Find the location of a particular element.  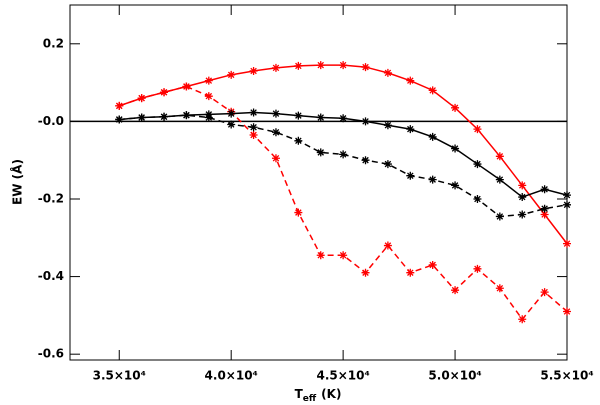

x-label-main: T is located at coordinates (299, 394).